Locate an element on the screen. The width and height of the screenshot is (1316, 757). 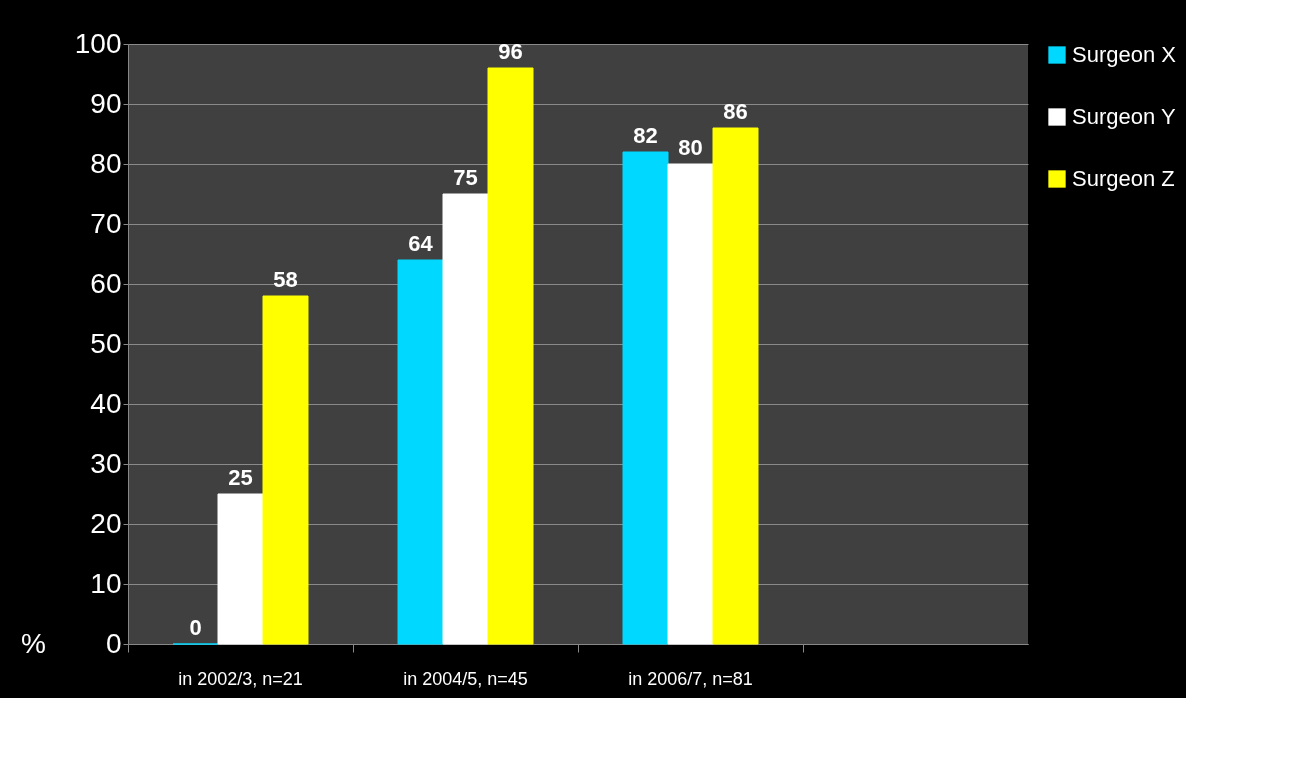
data-label: 75 is located at coordinates (465, 177).